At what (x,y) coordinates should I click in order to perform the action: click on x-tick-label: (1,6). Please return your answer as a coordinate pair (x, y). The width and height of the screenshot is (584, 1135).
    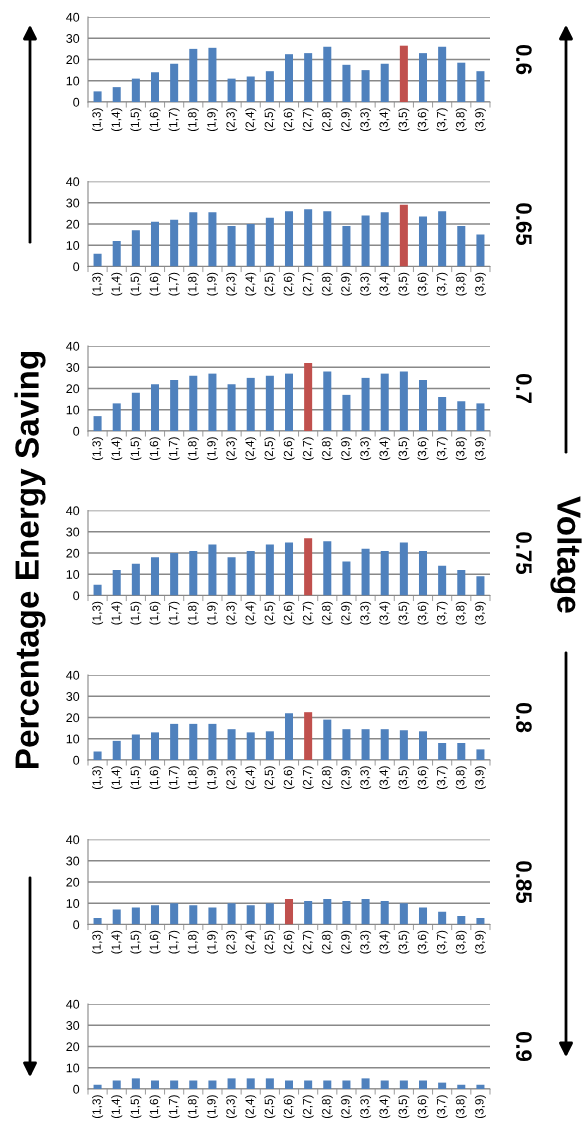
    Looking at the image, I should click on (155, 284).